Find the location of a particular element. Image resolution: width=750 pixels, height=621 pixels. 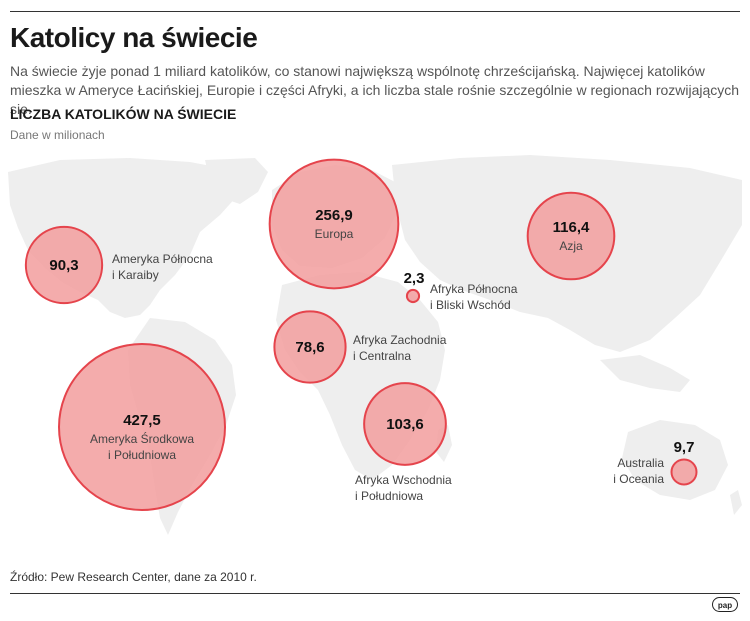

map-greenland is located at coordinates (236, 181).